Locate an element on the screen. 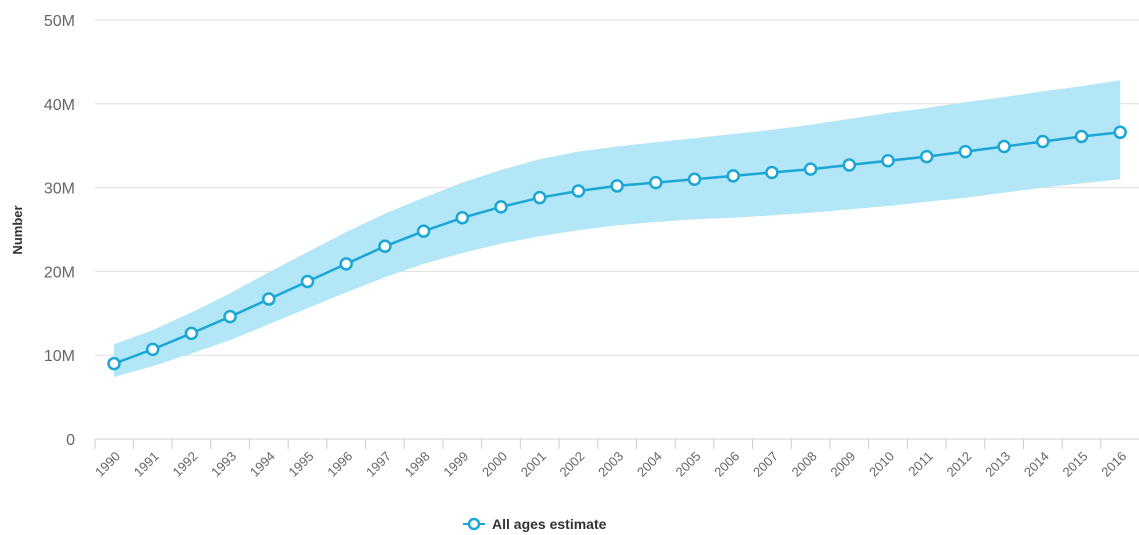 This screenshot has width=1139, height=535. y-tick-label: 20M is located at coordinates (59, 272).